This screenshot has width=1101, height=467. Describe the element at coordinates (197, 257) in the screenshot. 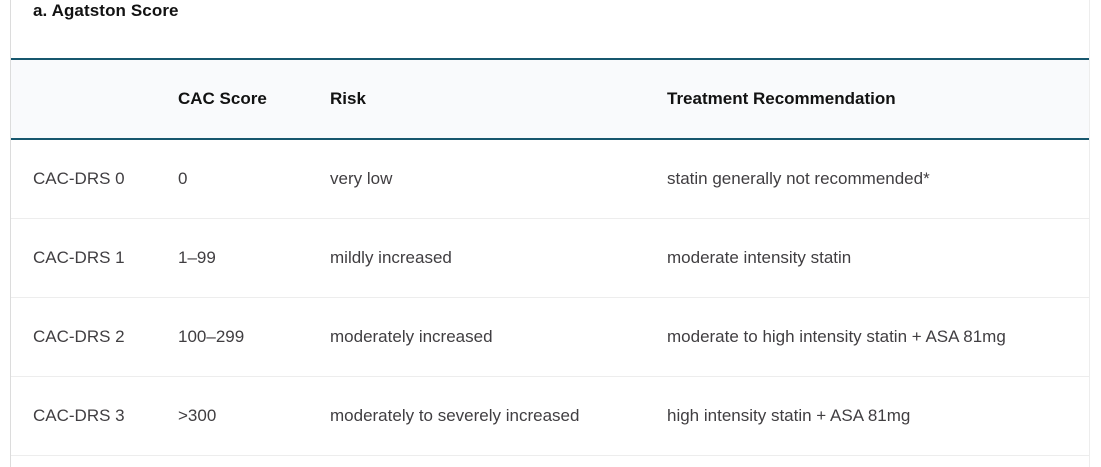

I see `cac-score-value: 1–99` at that location.